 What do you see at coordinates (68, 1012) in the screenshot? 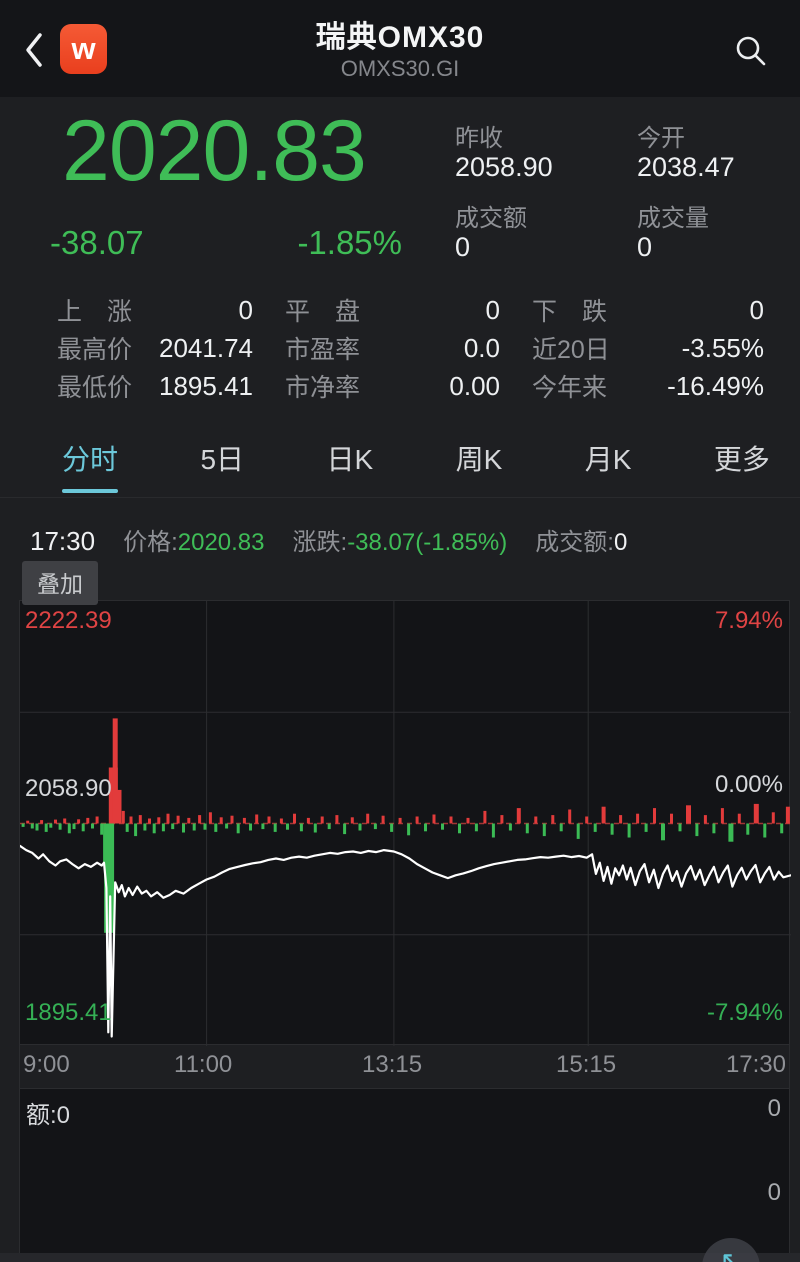
I see `y-axis-low-price: 1895.41` at bounding box center [68, 1012].